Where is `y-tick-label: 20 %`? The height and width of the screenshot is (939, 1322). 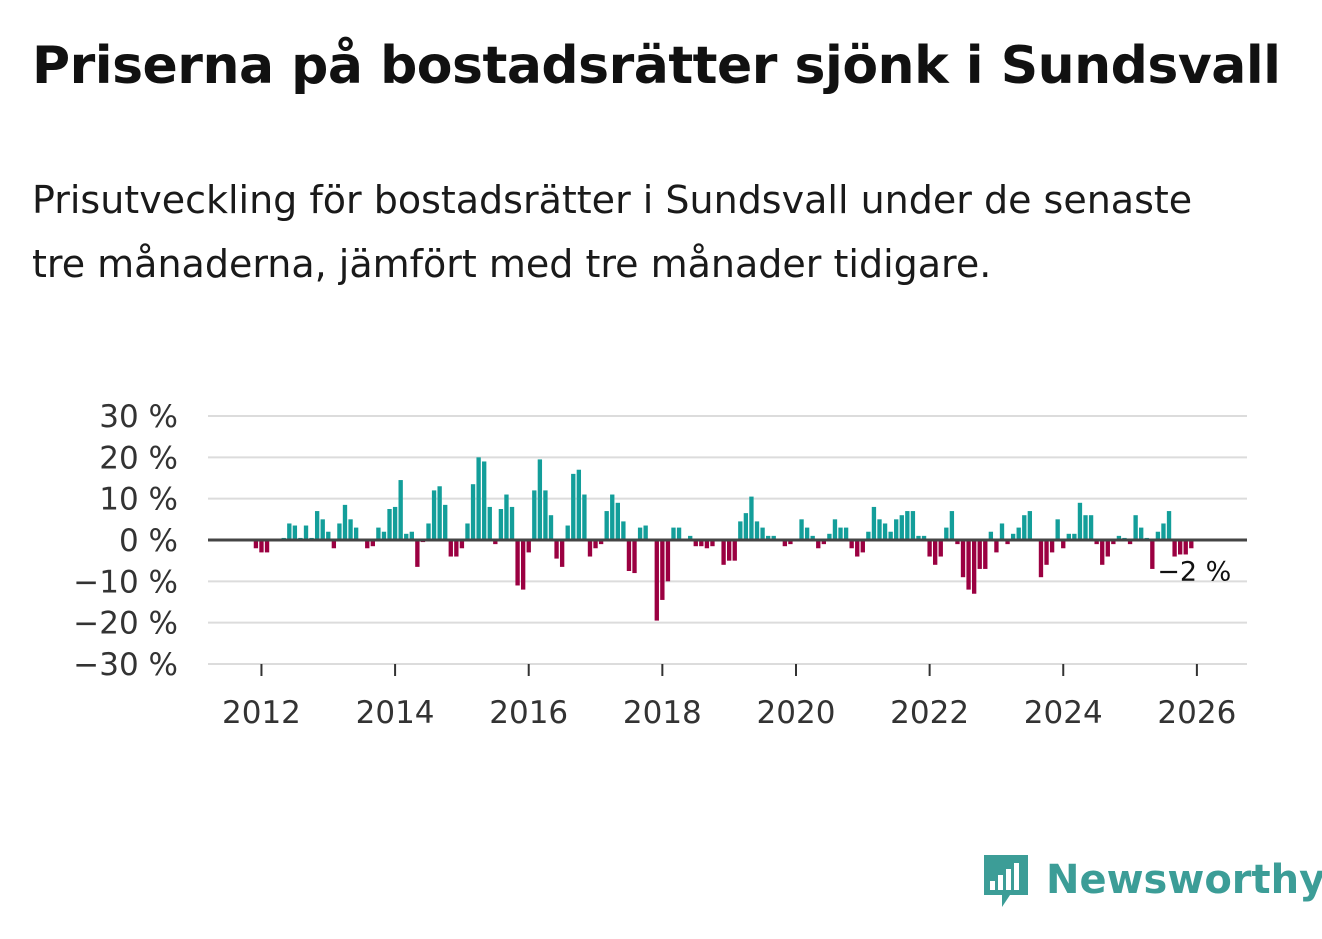 y-tick-label: 20 % is located at coordinates (138, 458).